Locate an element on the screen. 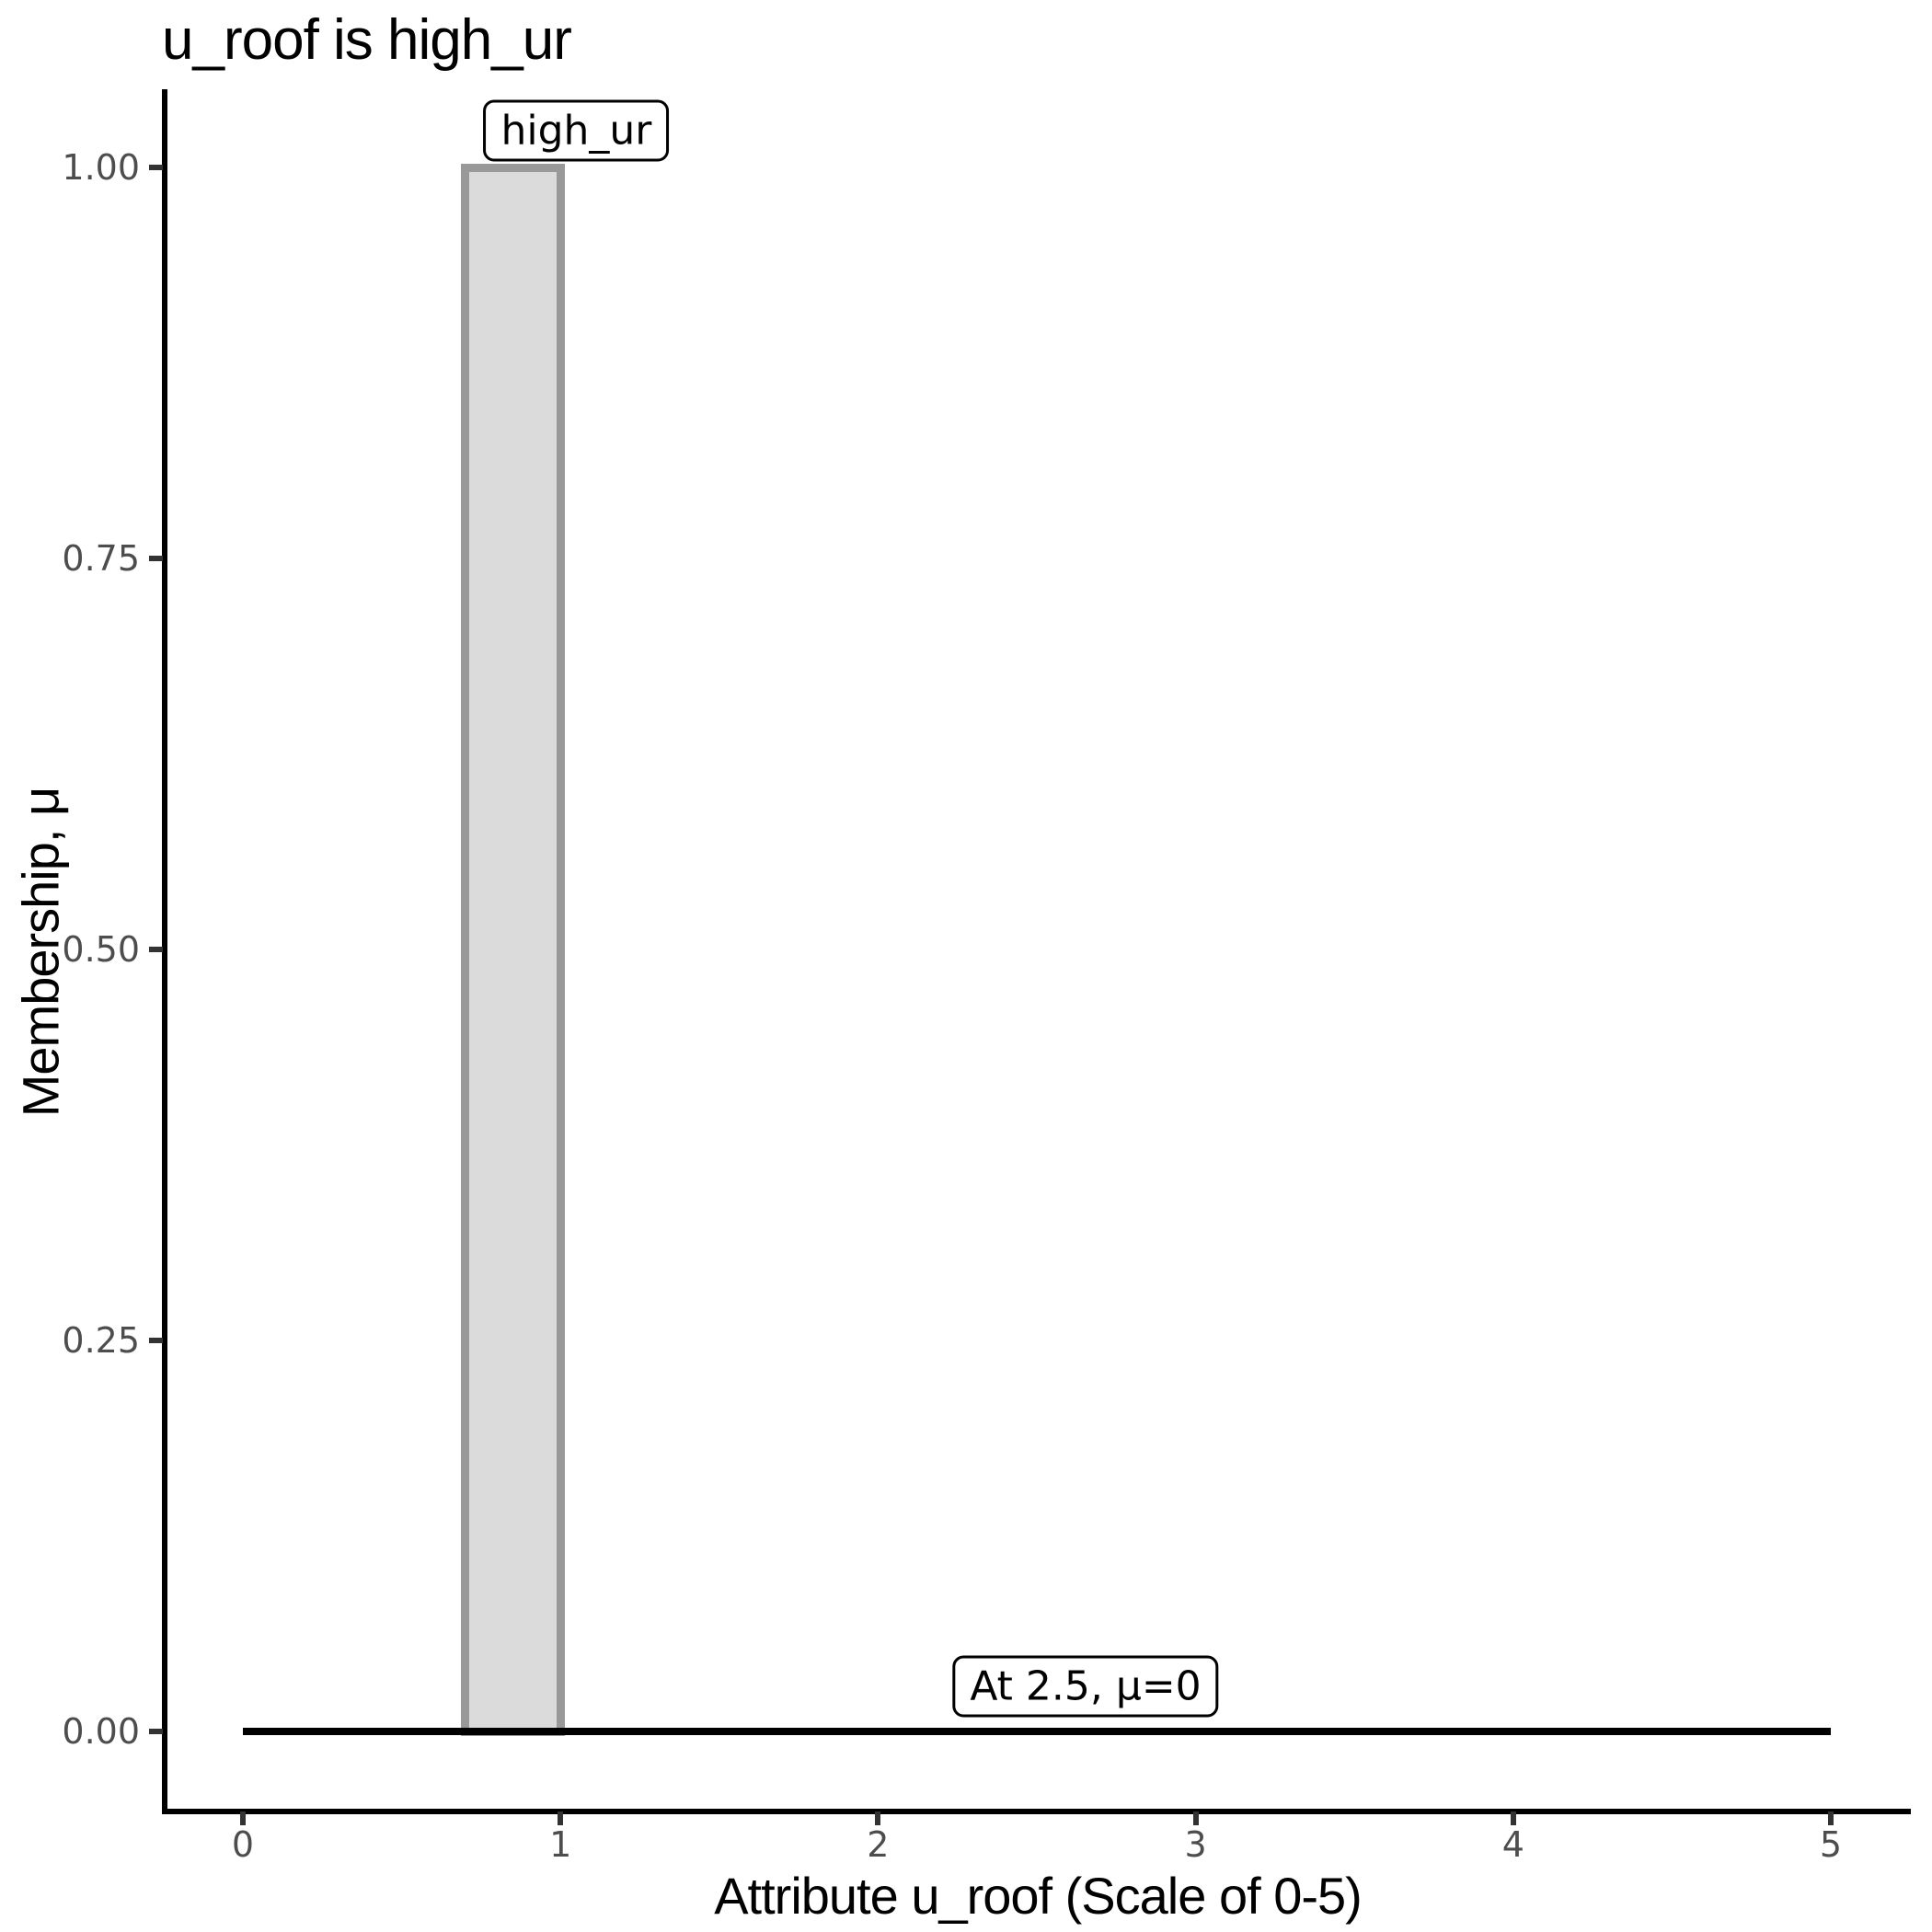  y-tick-label: 0.50 is located at coordinates (101, 949).